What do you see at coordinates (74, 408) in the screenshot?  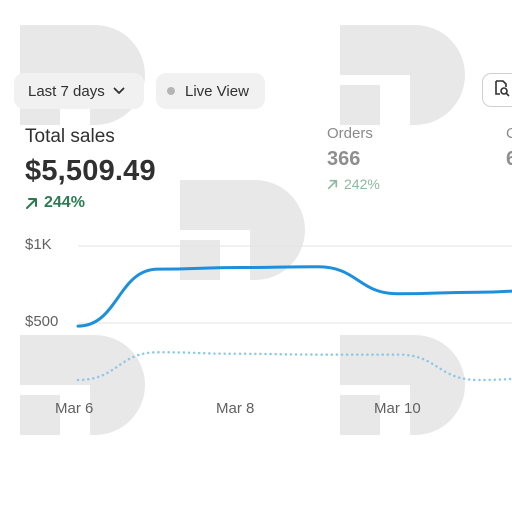 I see `x-tick-label: Mar 6` at bounding box center [74, 408].